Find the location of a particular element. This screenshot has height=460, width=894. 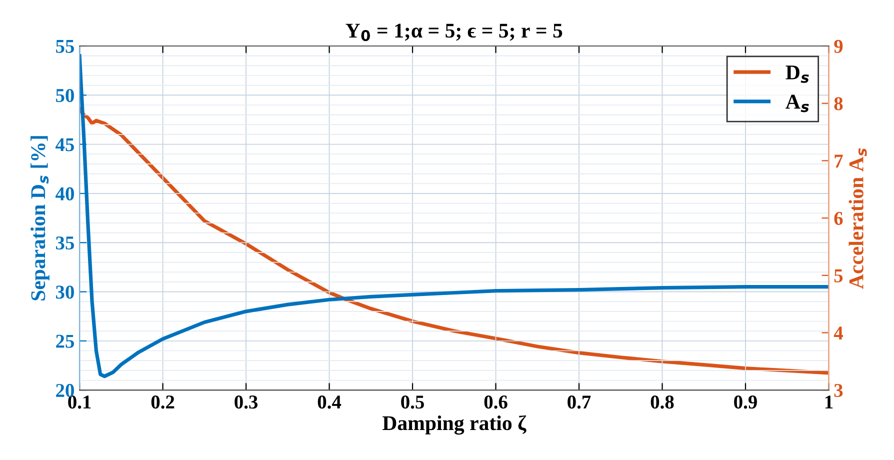

y-tick-label: 55 is located at coordinates (65, 46).